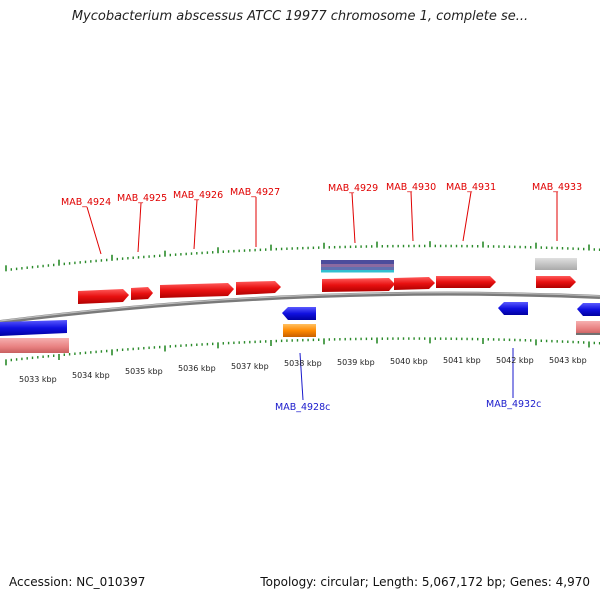  Describe the element at coordinates (353, 188) in the screenshot. I see `gene-label-mab-4929: MAB_4929` at that location.